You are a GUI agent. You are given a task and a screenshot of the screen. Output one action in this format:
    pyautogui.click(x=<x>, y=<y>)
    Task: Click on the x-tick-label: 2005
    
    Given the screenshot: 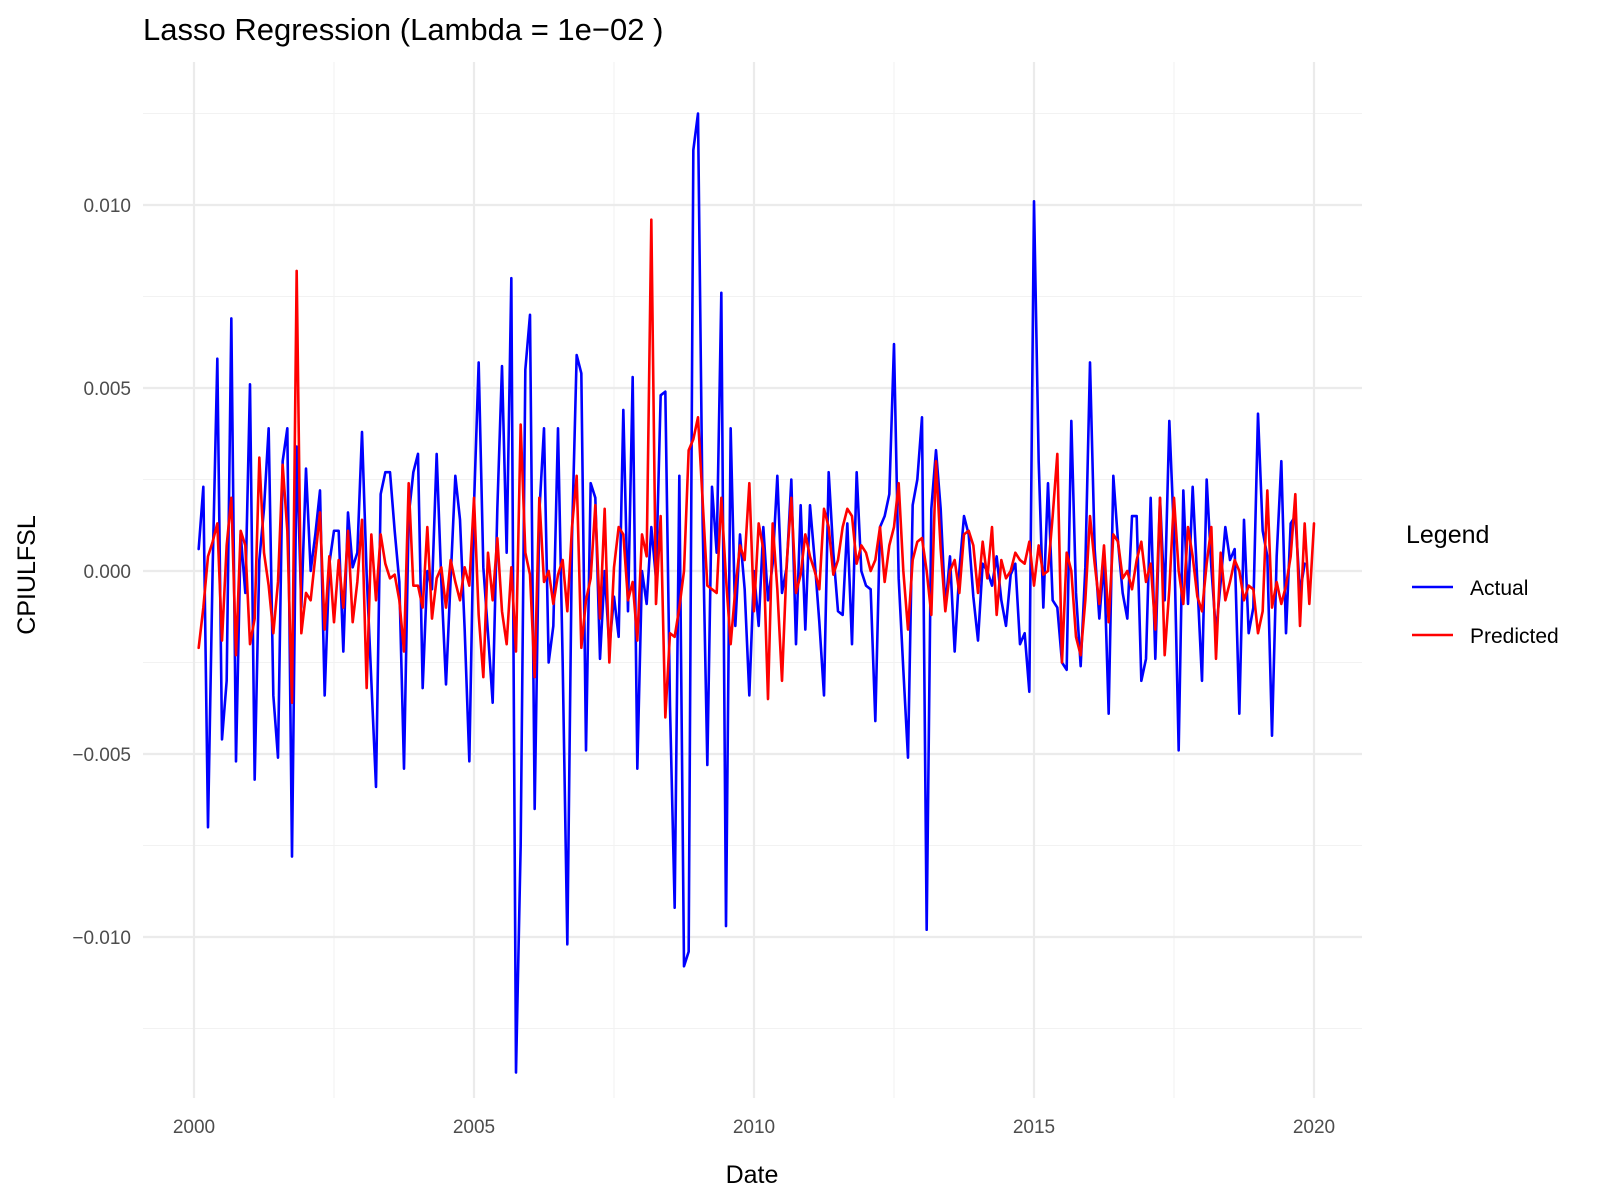 What is the action you would take?
    pyautogui.click(x=474, y=1127)
    